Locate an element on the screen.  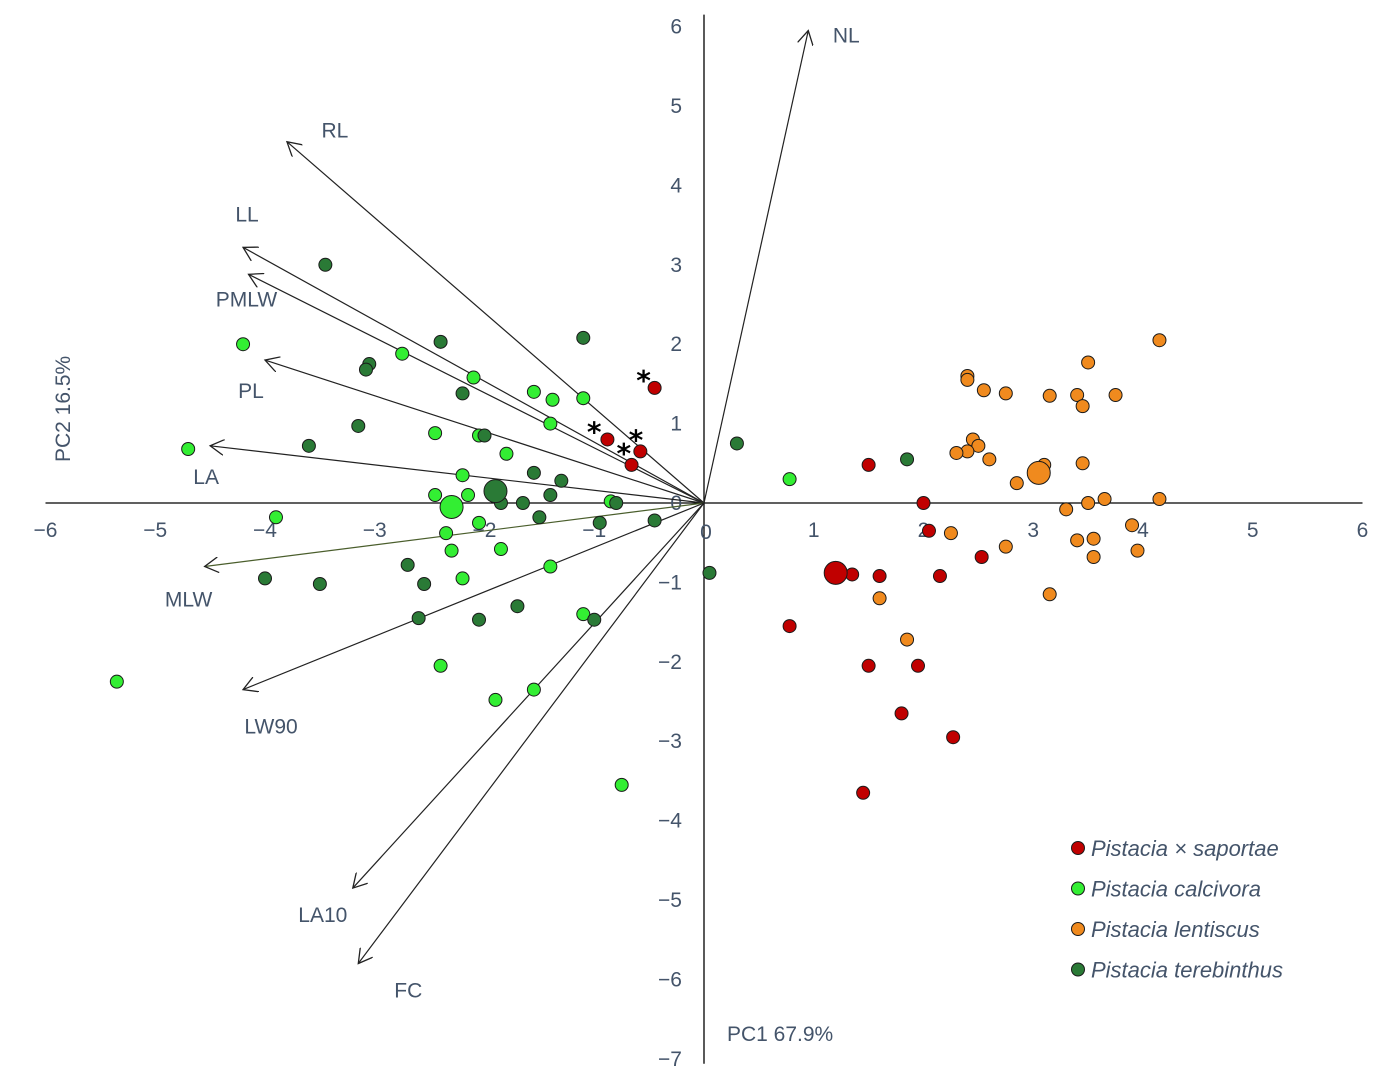
loading-arrow-lw90 is located at coordinates (474, 596).